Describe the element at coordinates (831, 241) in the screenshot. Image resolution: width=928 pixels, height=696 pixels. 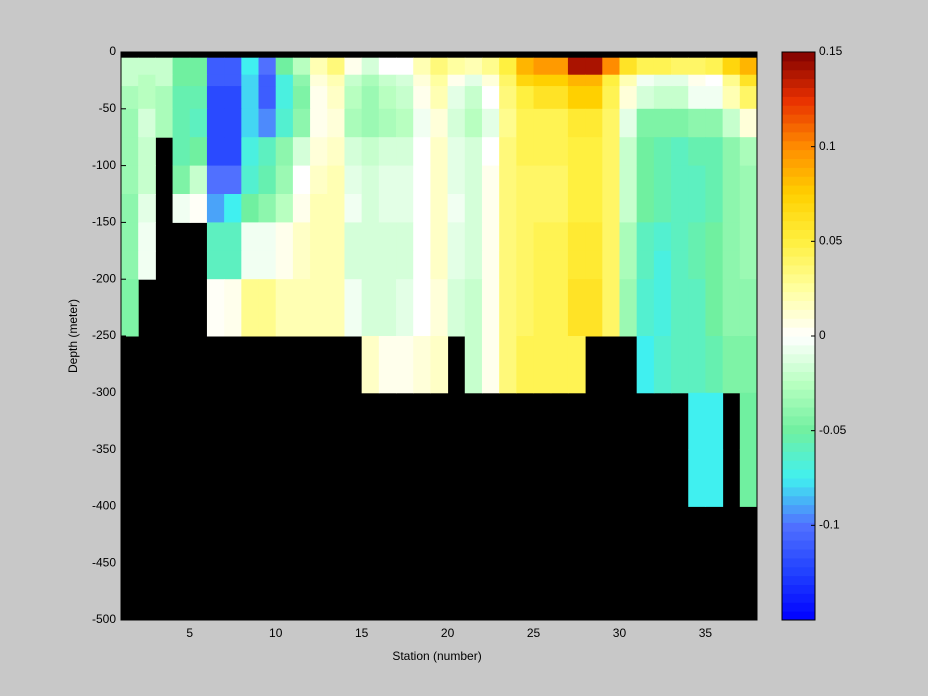
I see `colorbar-tick-label: 0.05` at that location.